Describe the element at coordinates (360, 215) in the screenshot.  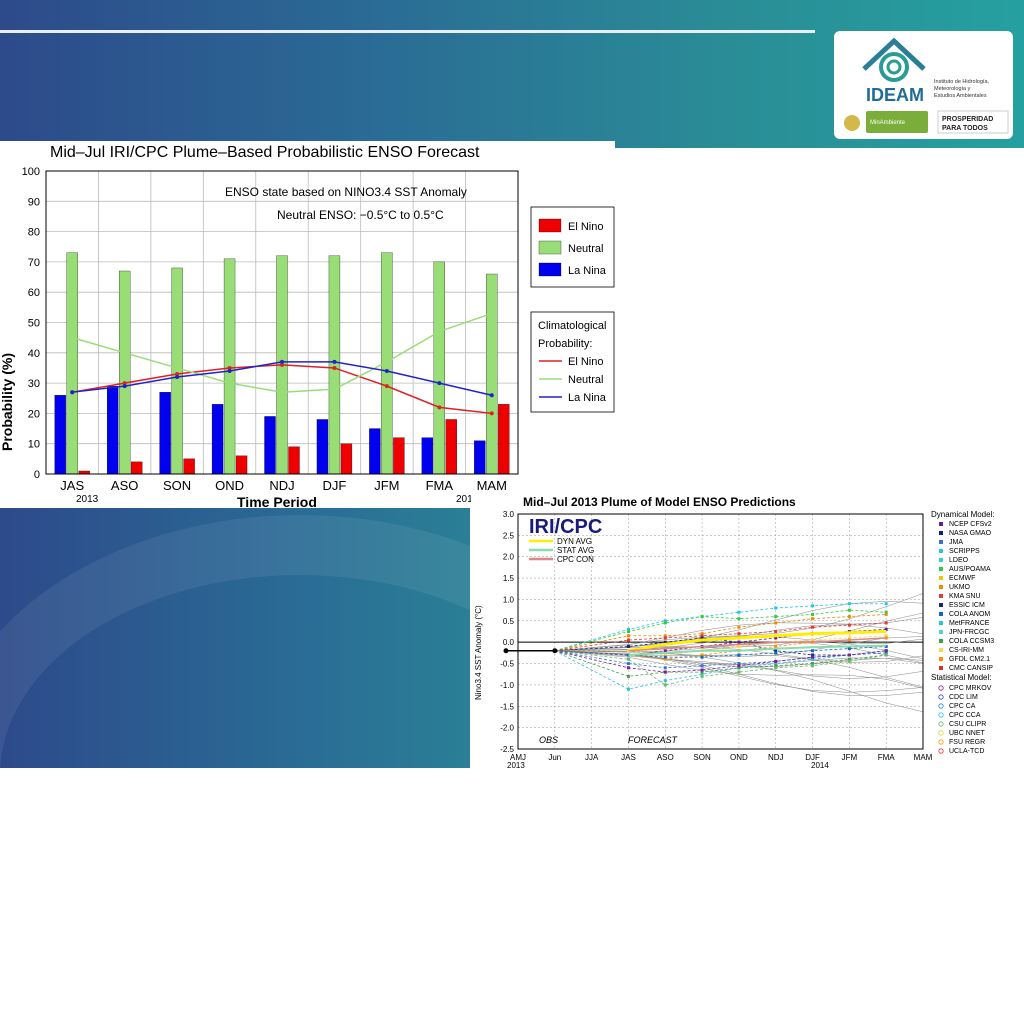
I see `chart1-annotation-2: Neutral ENSO: −0.5°C to 0.5°C` at that location.